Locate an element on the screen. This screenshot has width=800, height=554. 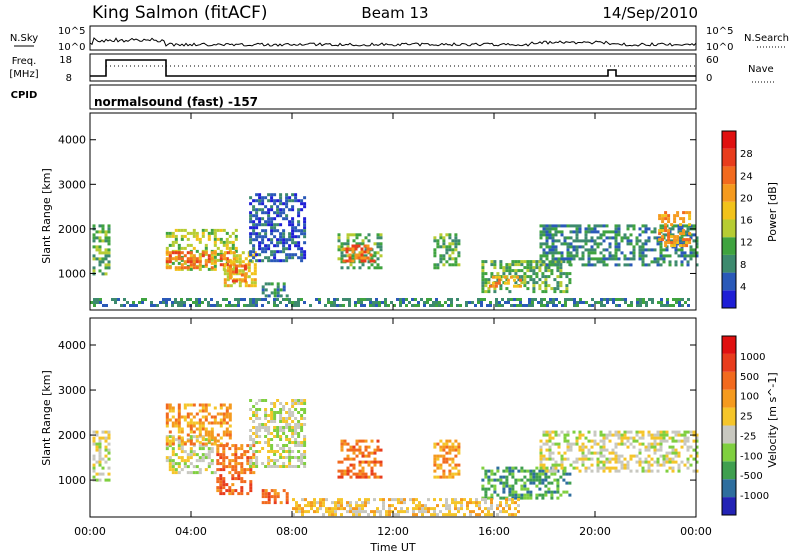
colorbar-segment is located at coordinates (729, 434).